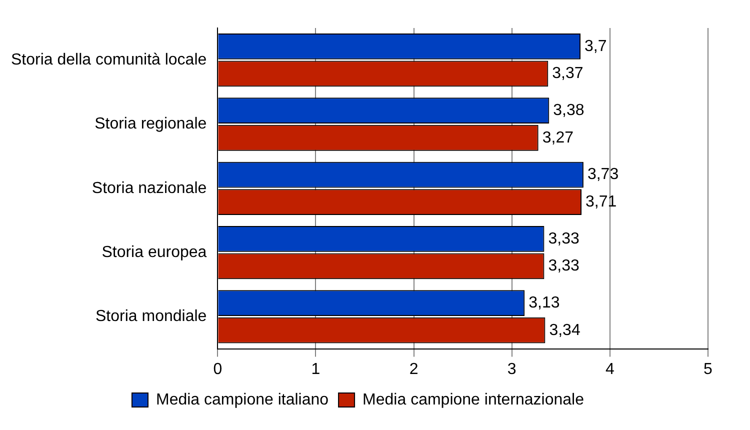 The height and width of the screenshot is (430, 750). What do you see at coordinates (609, 369) in the screenshot?
I see `x-tick-label: 4` at bounding box center [609, 369].